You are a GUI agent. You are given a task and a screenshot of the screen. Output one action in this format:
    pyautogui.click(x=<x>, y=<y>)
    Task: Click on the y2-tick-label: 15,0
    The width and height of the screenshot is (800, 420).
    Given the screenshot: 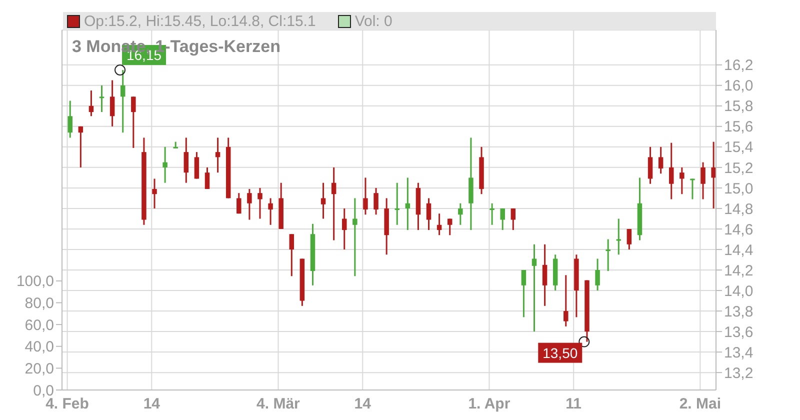 What is the action you would take?
    pyautogui.click(x=739, y=189)
    